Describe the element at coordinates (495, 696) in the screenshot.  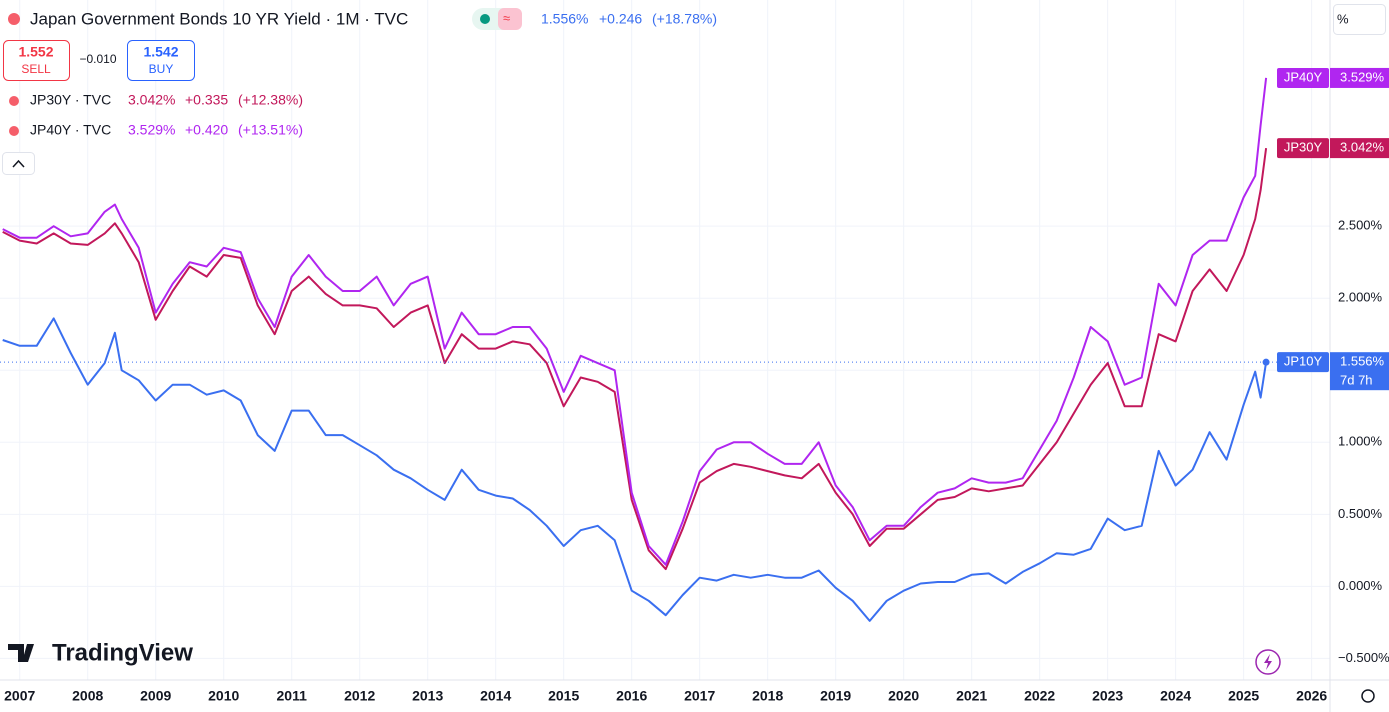
I see `x-tick-label: 2014` at that location.